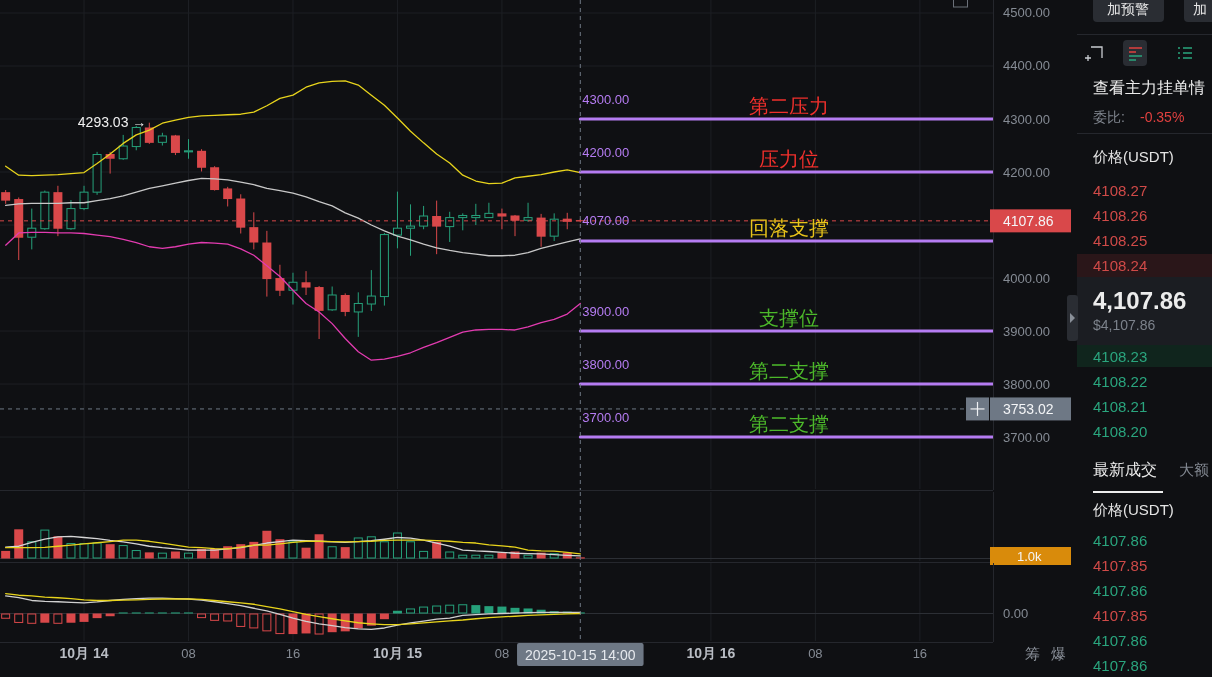 This screenshot has width=1212, height=677. I want to click on y-tick-label: 4200.00, so click(1026, 172).